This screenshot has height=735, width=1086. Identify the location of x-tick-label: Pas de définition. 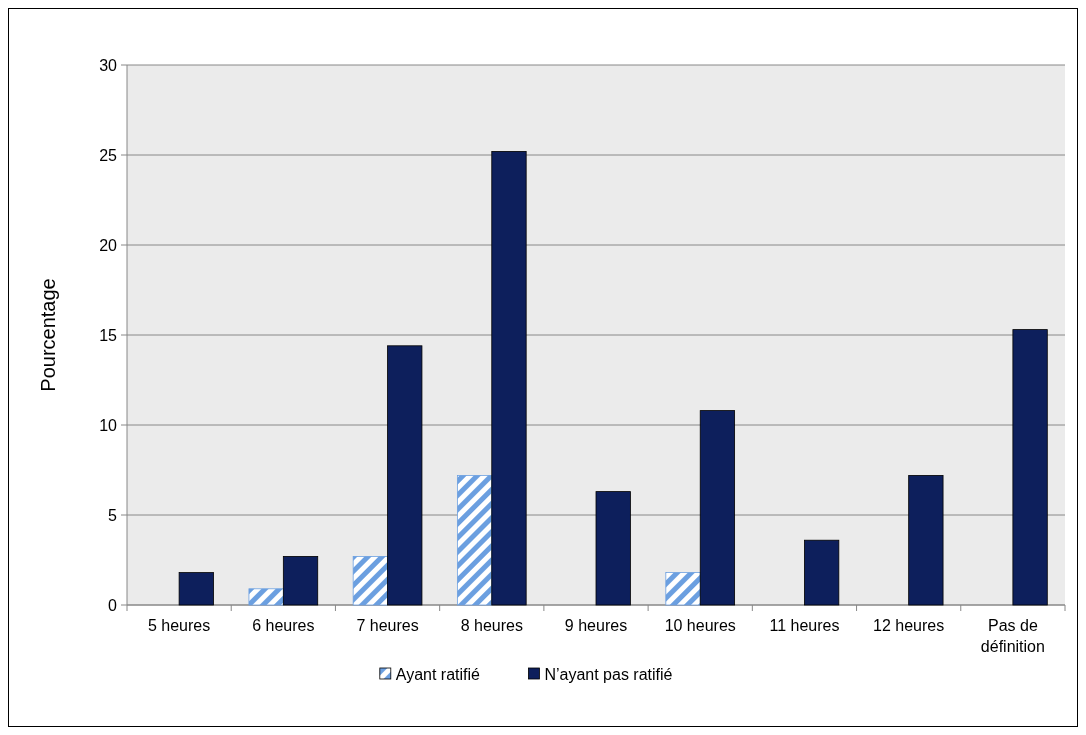
(1012, 636).